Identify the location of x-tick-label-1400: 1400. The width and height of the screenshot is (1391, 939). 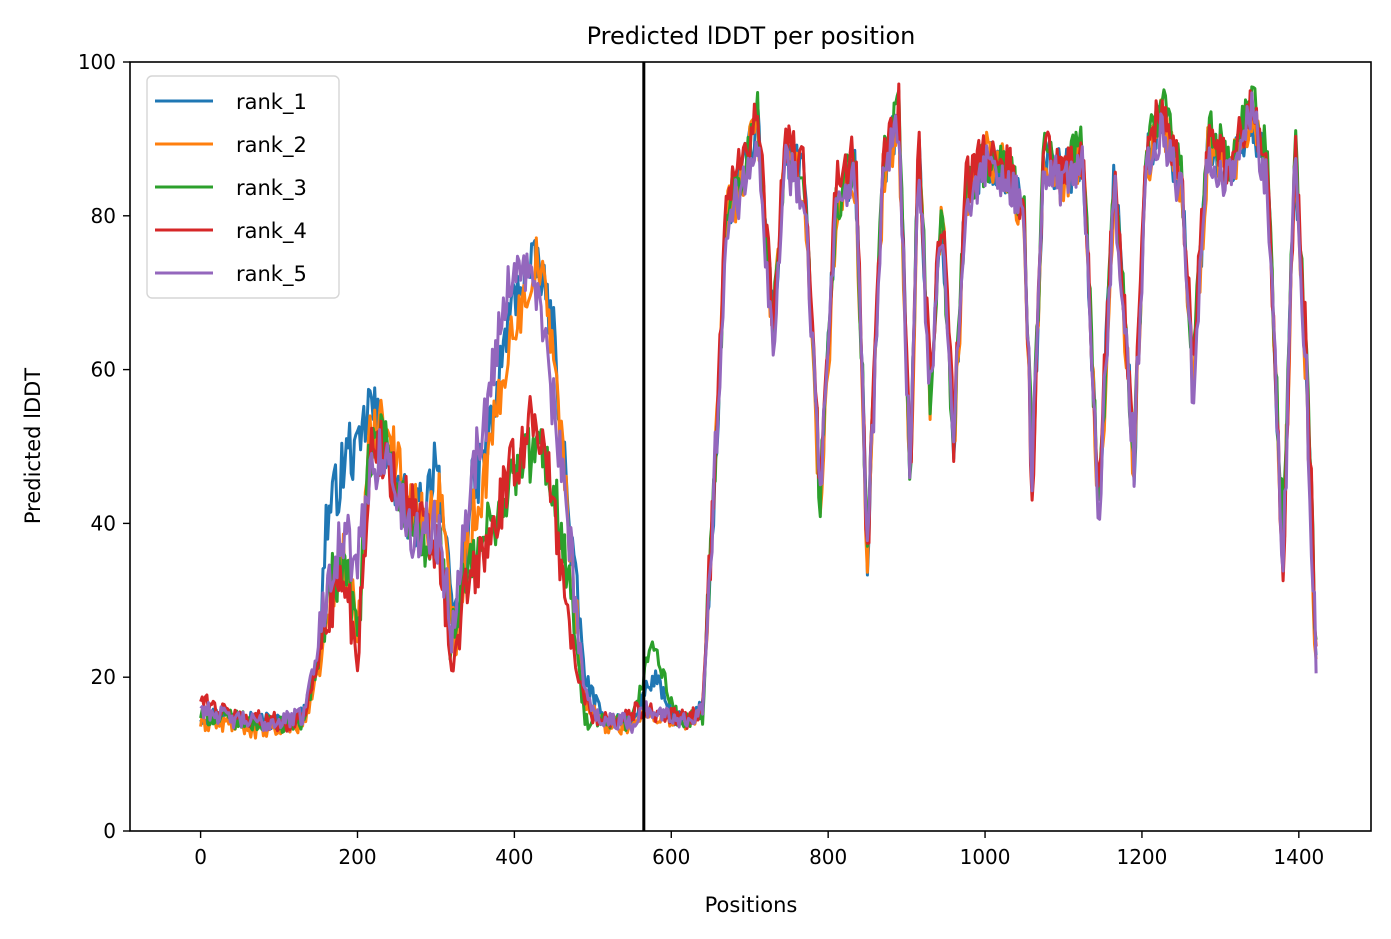
(1298, 857).